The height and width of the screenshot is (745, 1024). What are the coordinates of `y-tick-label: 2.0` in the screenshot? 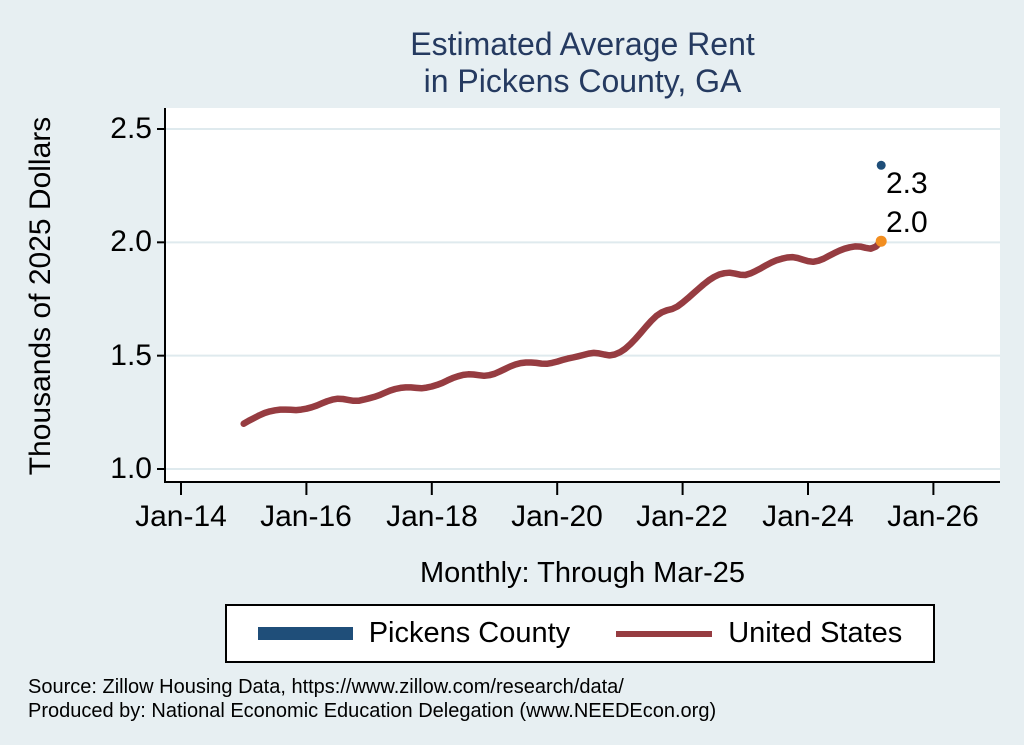 It's located at (131, 241).